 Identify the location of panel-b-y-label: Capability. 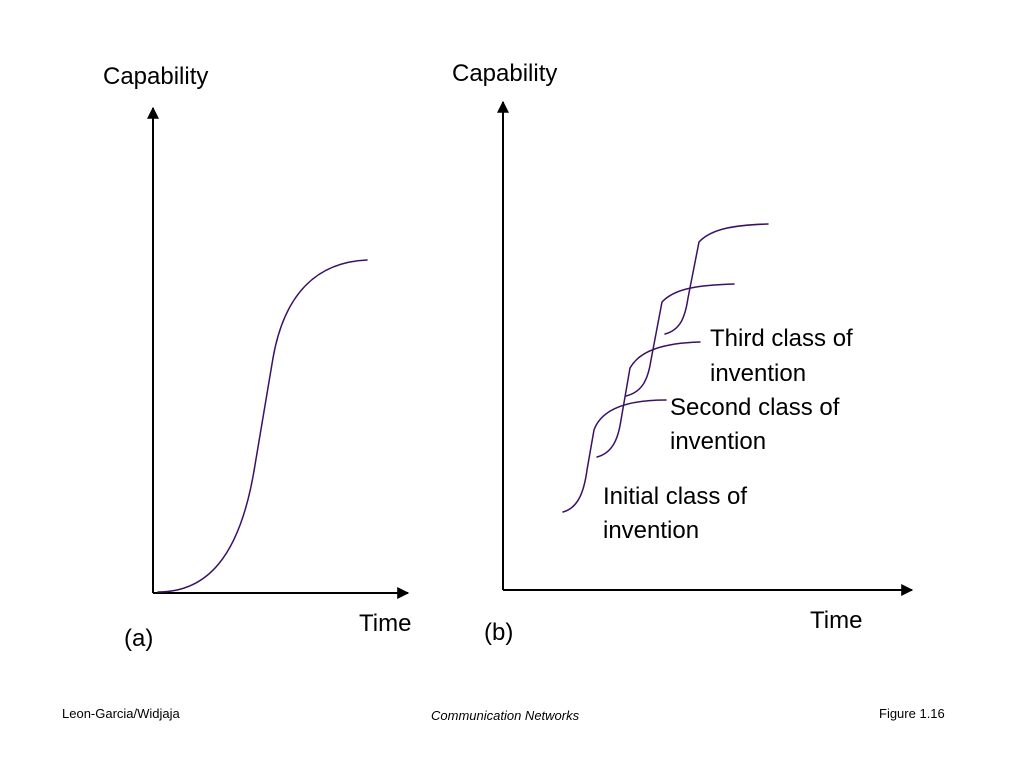
(504, 73).